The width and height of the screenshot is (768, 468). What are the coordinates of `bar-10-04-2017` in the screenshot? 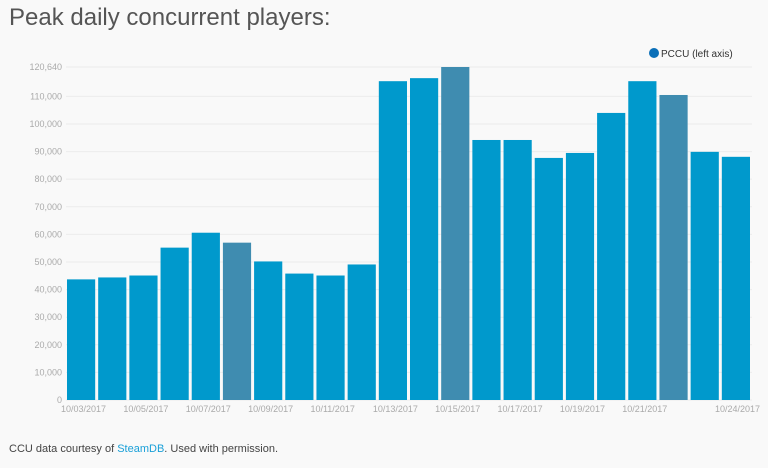 It's located at (112, 338).